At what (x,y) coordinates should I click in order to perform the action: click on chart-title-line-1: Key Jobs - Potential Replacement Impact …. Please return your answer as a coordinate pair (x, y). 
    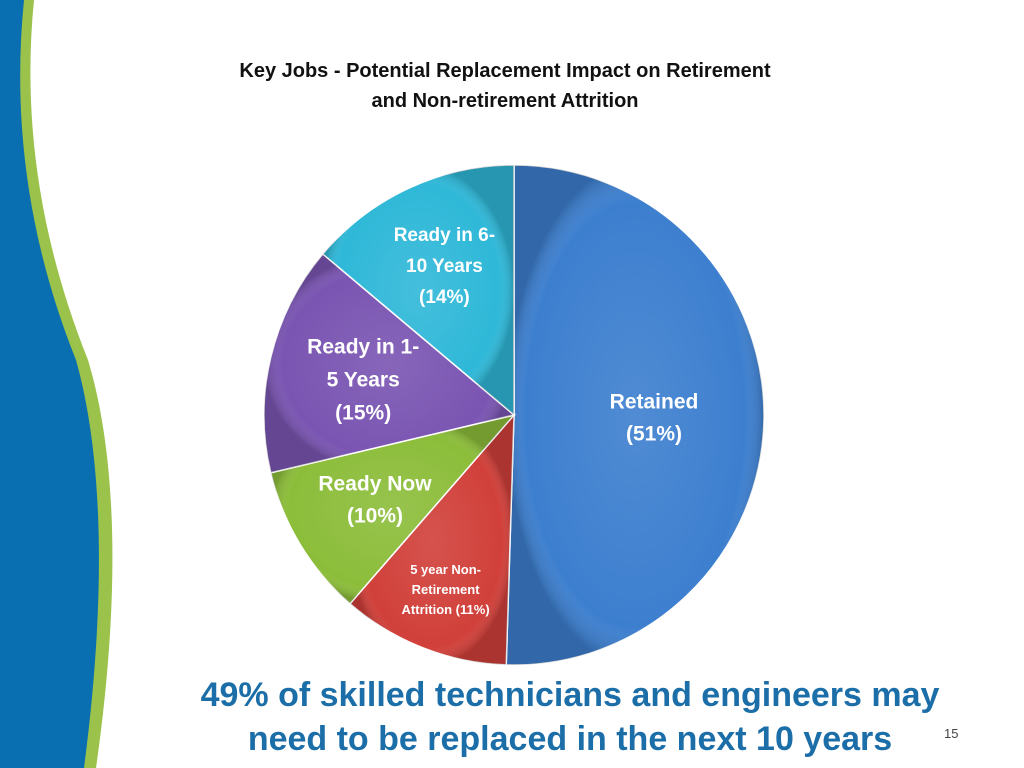
    Looking at the image, I should click on (505, 71).